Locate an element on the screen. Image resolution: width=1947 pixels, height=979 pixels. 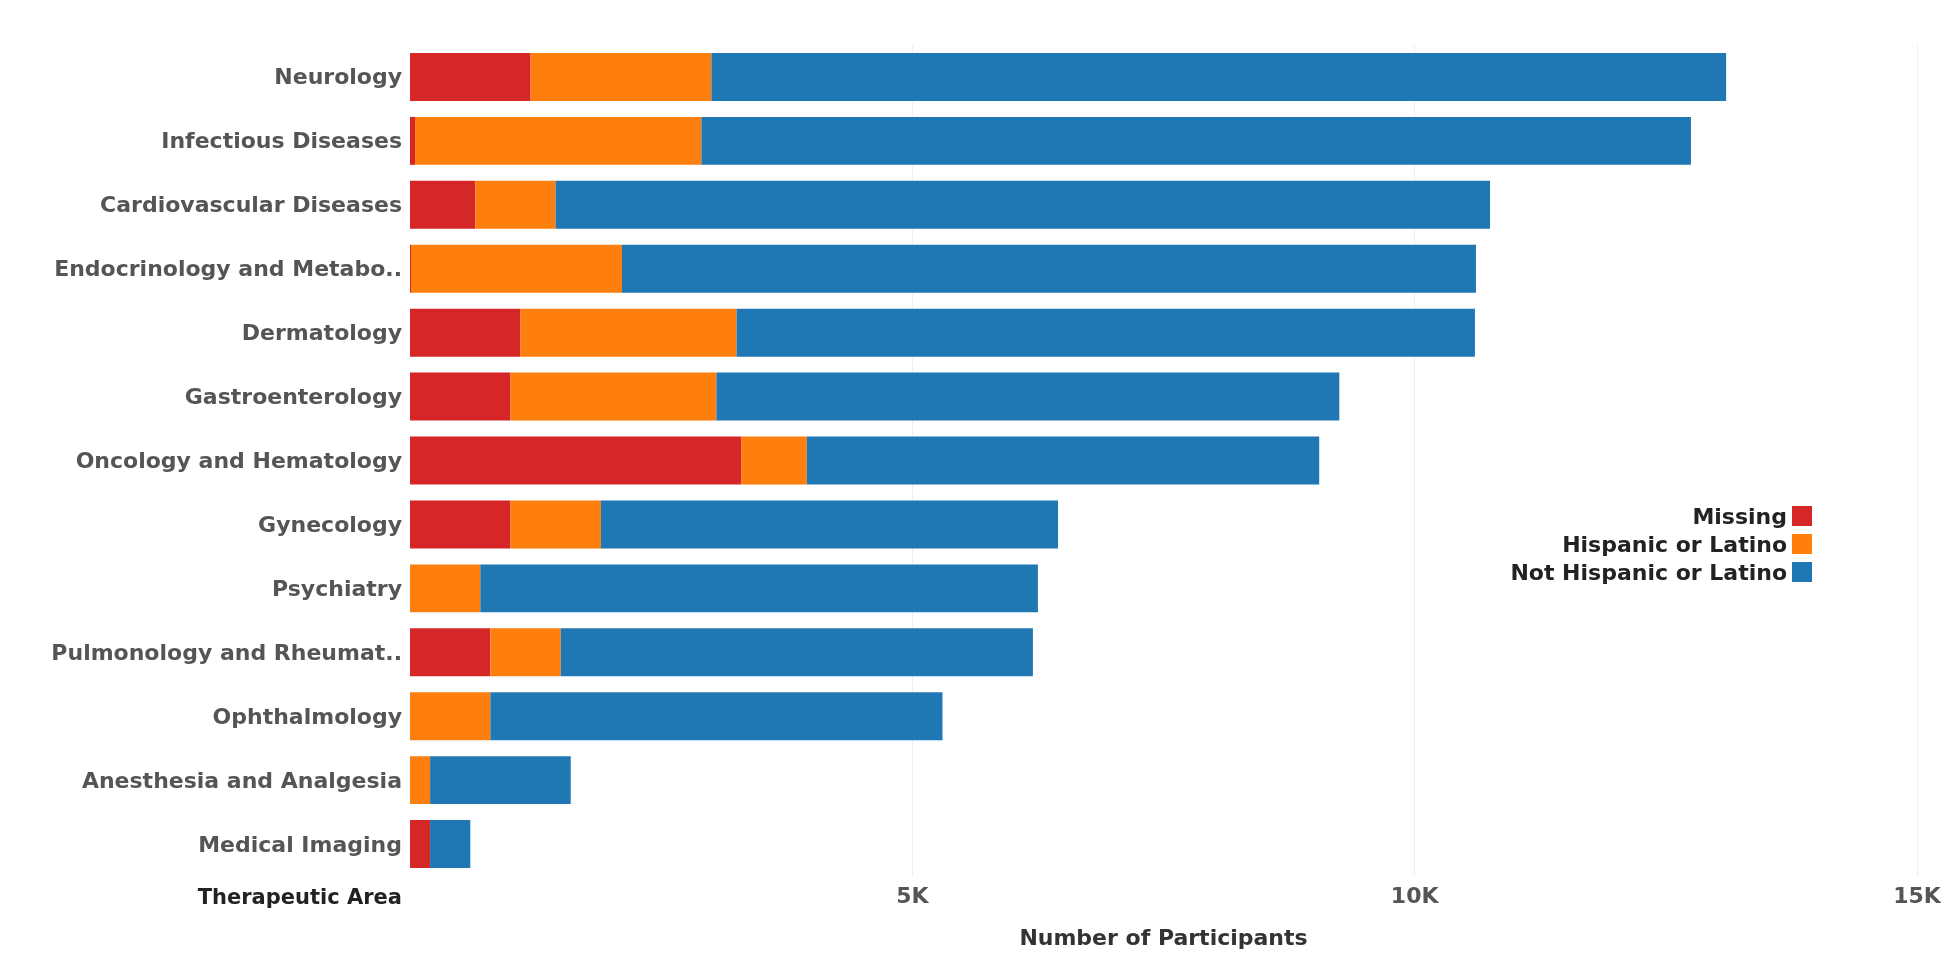
y-tick-label: Ophthalmology is located at coordinates (307, 716).